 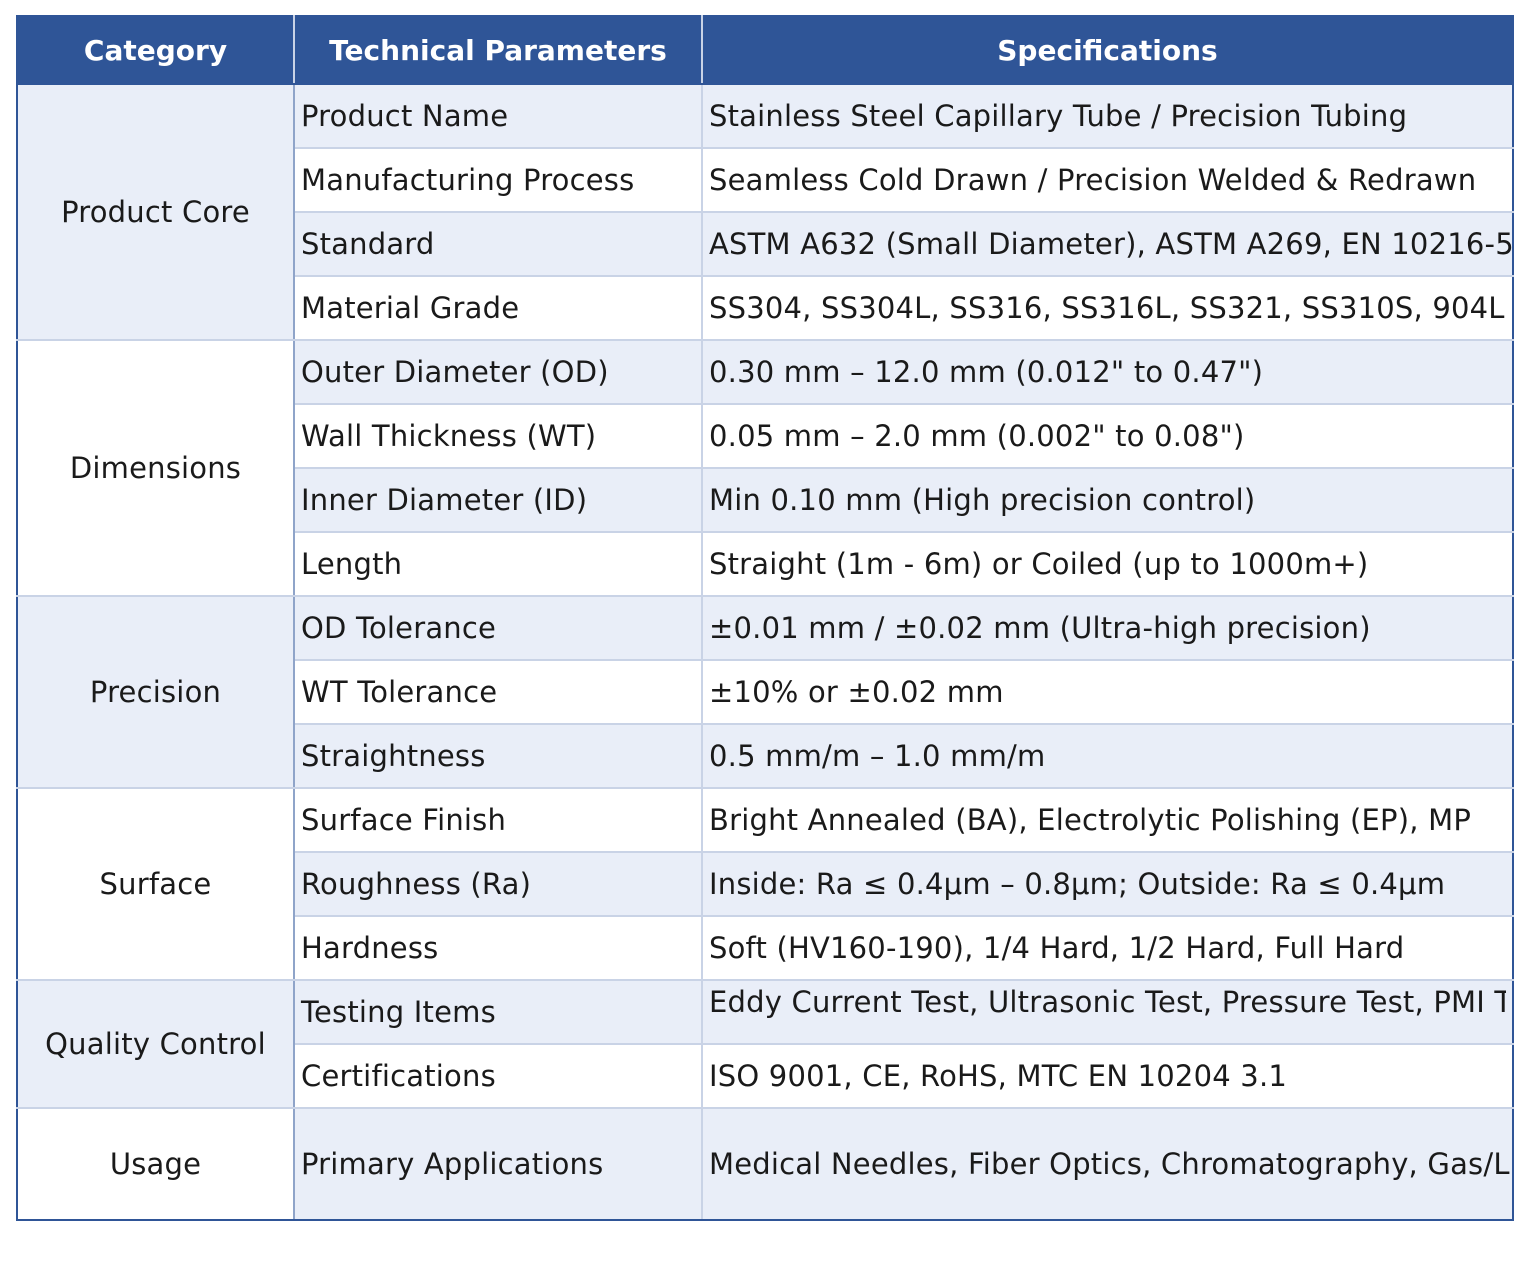 I want to click on spec-cell: Min 0.10 mm (High precision control), so click(x=1107, y=500).